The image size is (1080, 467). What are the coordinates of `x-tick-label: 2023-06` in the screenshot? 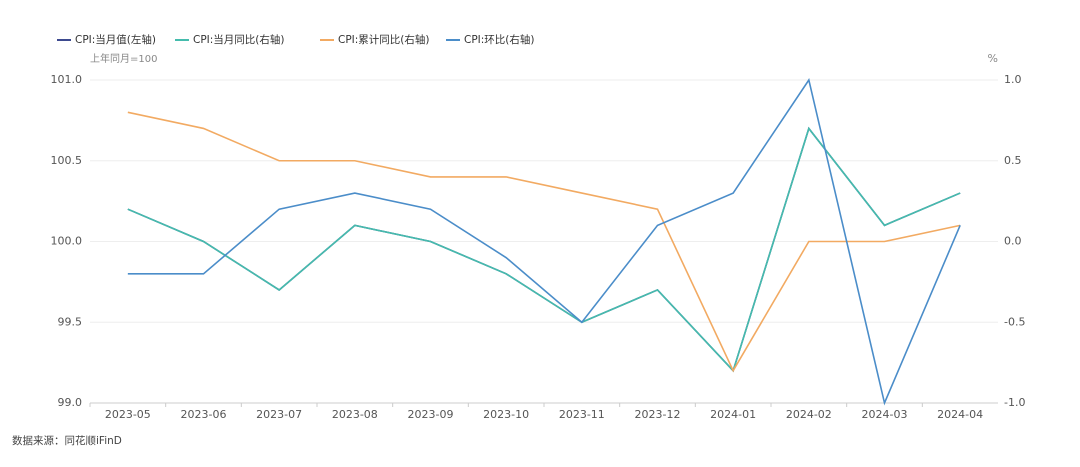 It's located at (204, 414).